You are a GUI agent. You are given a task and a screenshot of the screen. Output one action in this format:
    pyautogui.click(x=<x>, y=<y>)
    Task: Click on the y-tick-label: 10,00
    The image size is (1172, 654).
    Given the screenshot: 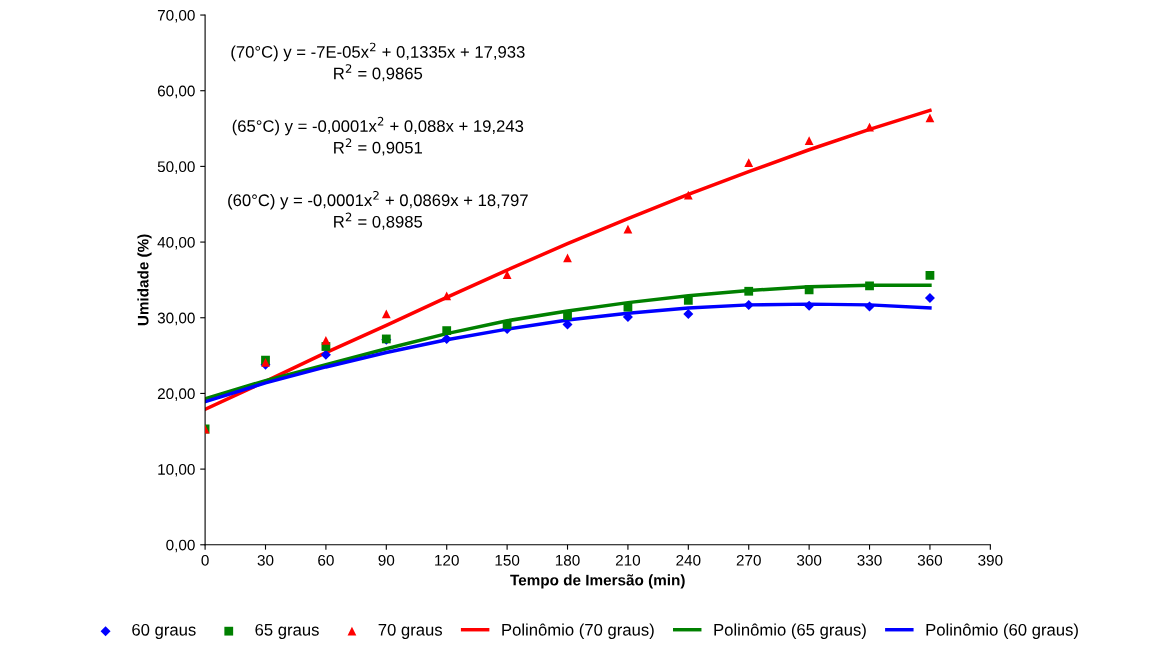 What is the action you would take?
    pyautogui.click(x=176, y=470)
    